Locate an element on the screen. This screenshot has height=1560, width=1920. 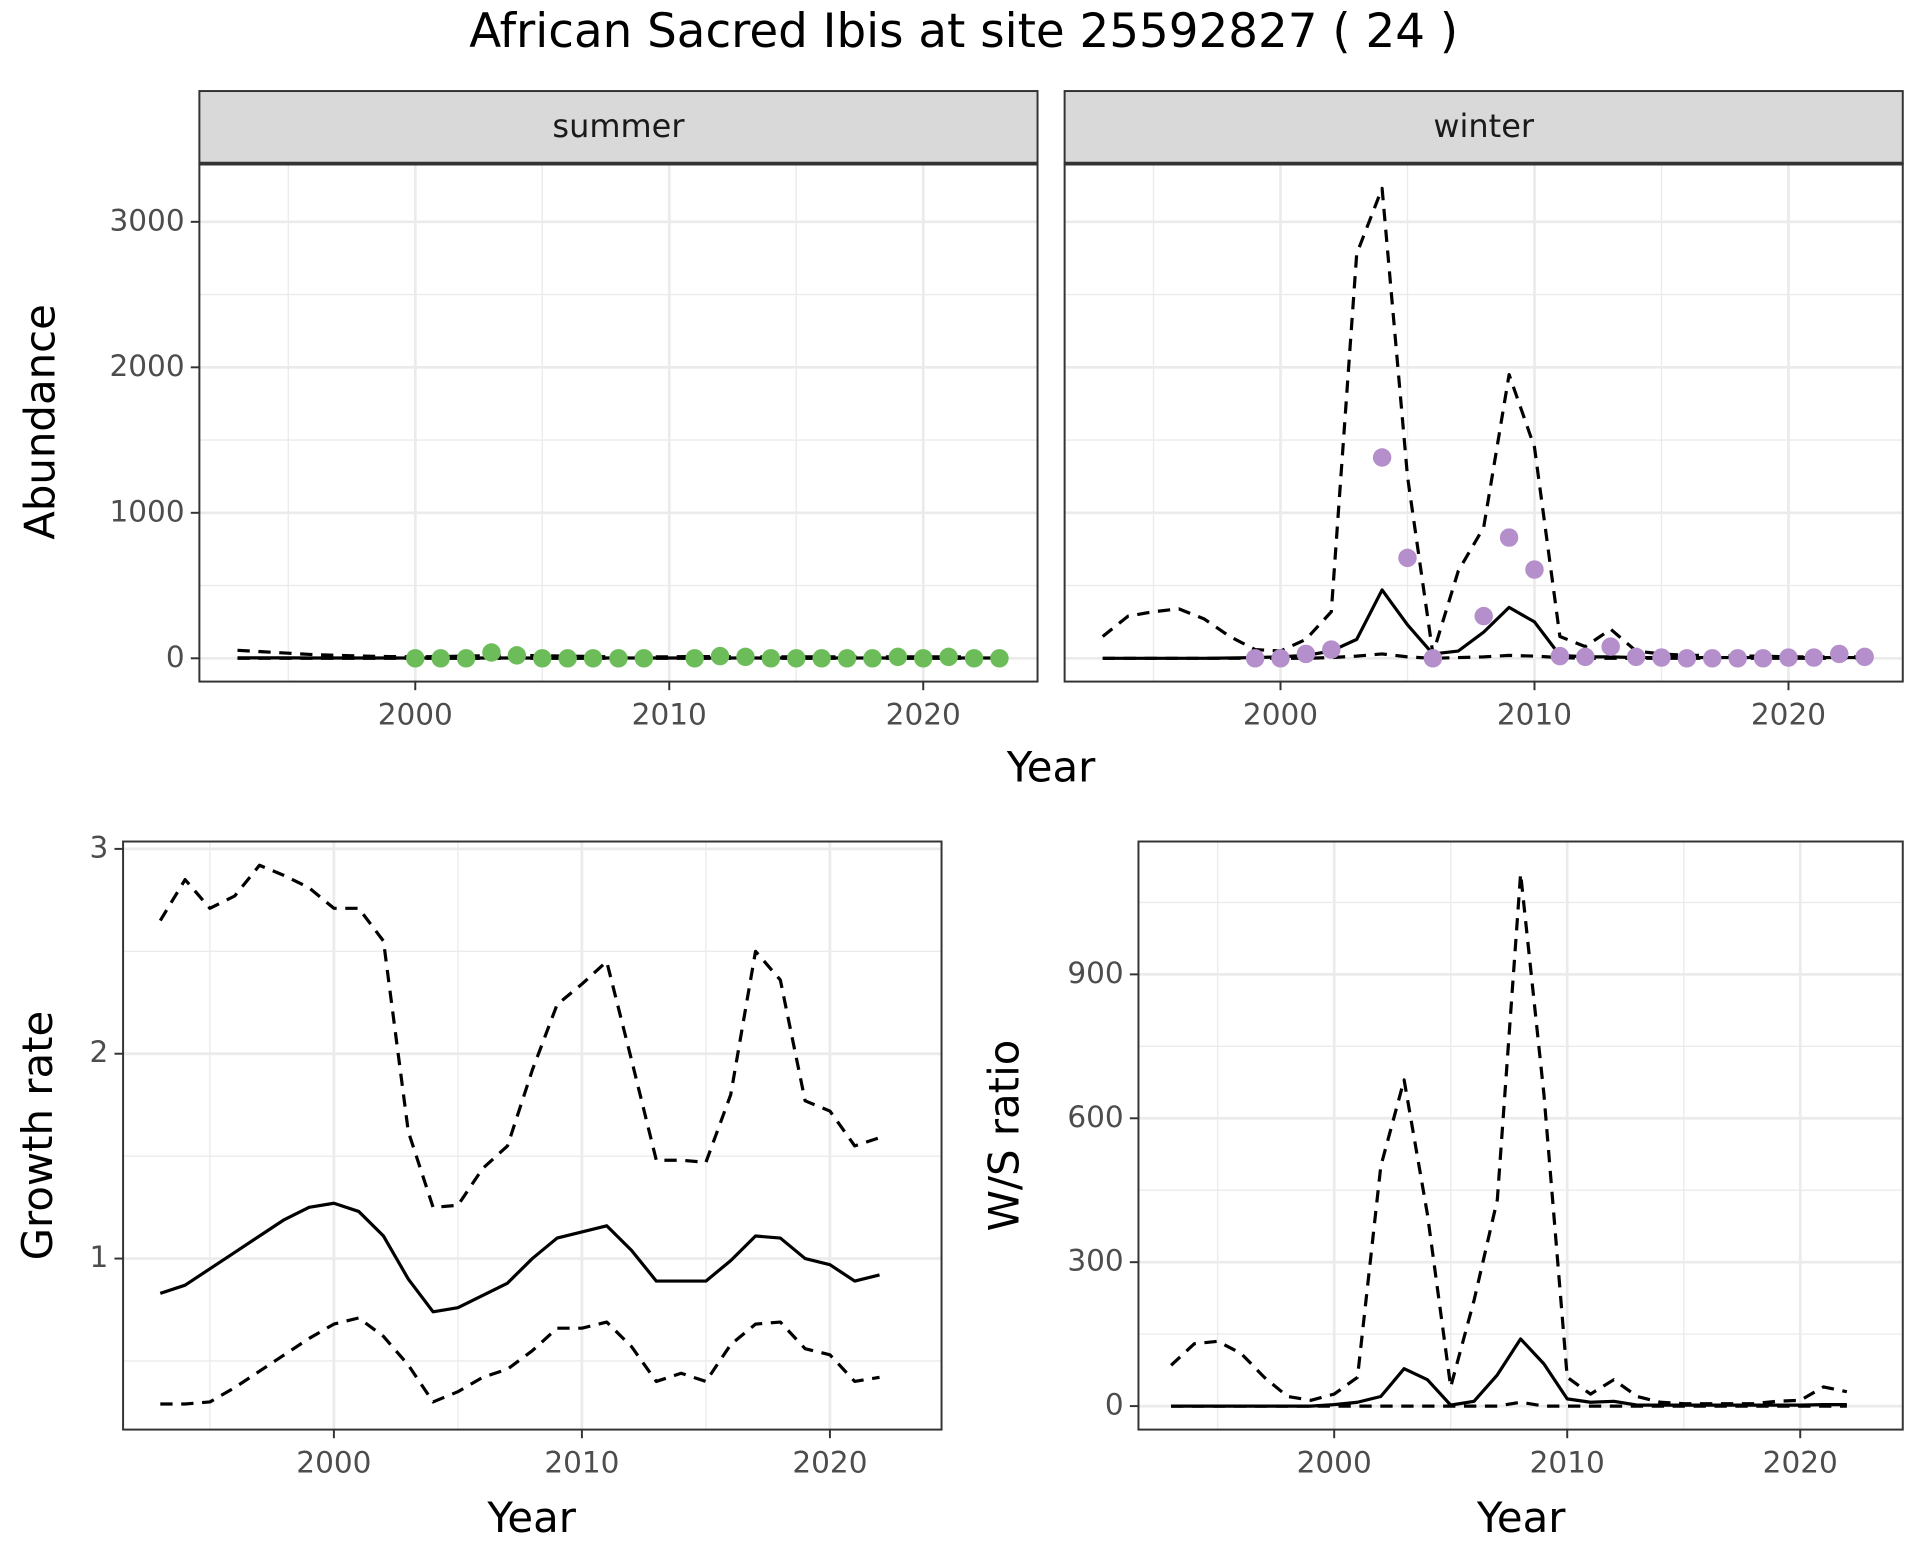
y-tick-label: 300 is located at coordinates (1095, 1261).